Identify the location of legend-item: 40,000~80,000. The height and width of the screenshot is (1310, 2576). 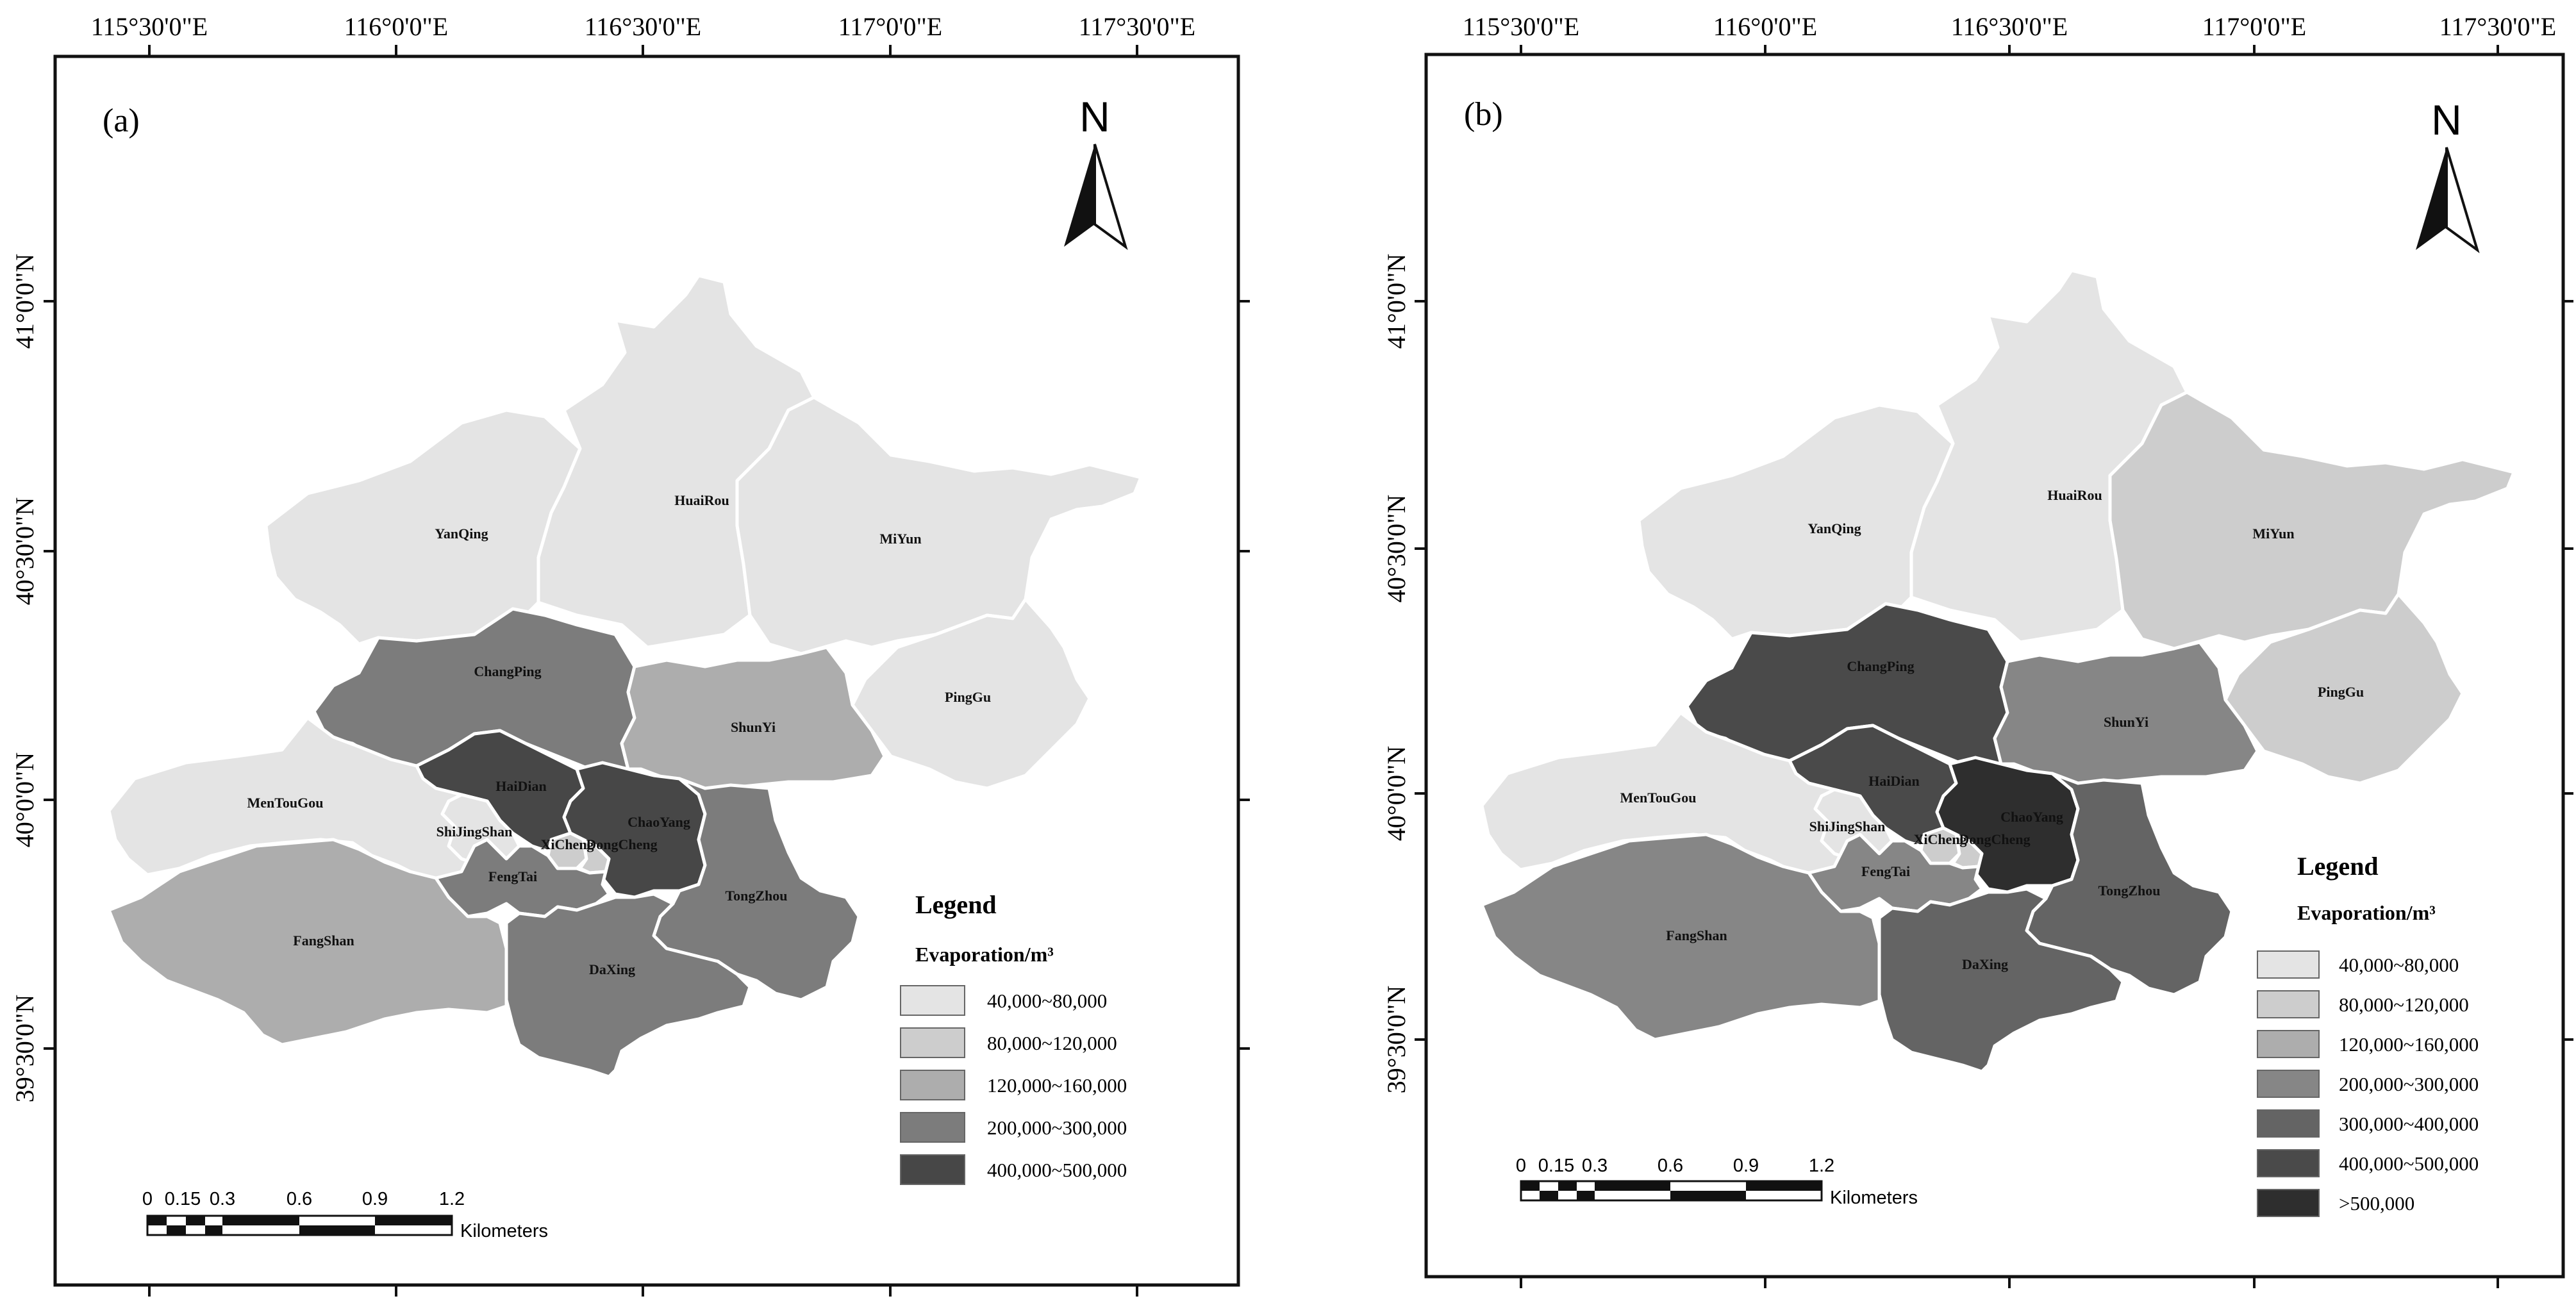
(1003, 1001).